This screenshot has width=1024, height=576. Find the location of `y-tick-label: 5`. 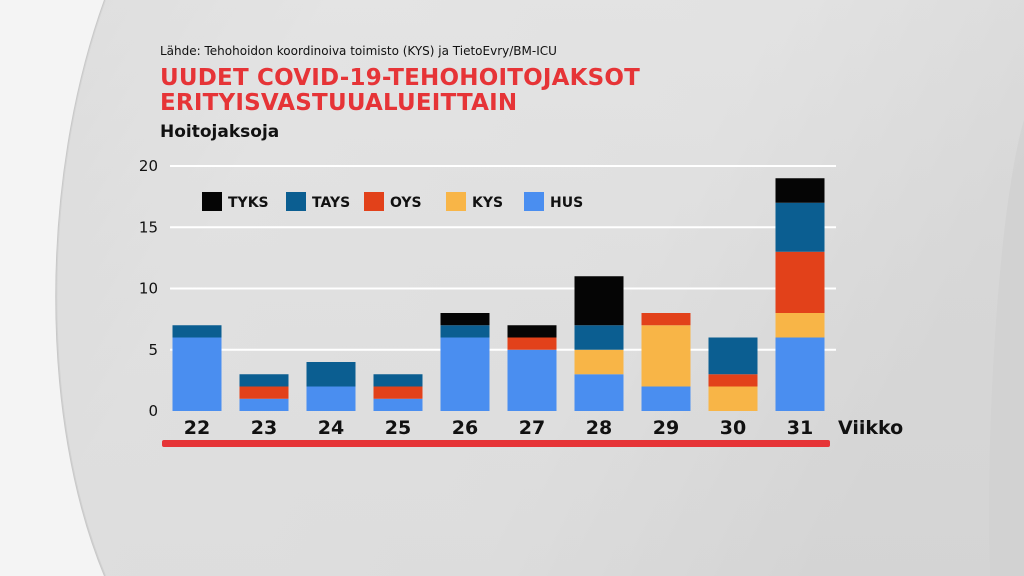

y-tick-label: 5 is located at coordinates (153, 350).